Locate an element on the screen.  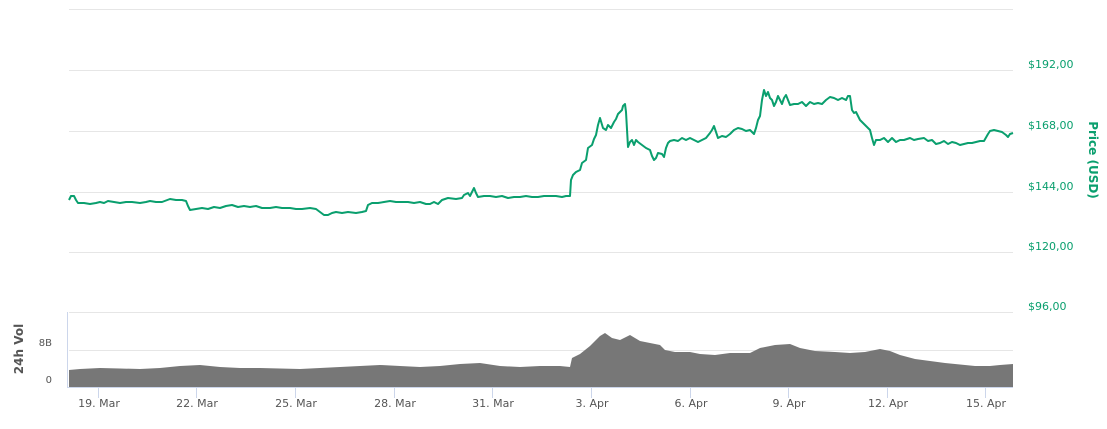
x-tick-15-apr: 15. Apr is located at coordinates (986, 403).